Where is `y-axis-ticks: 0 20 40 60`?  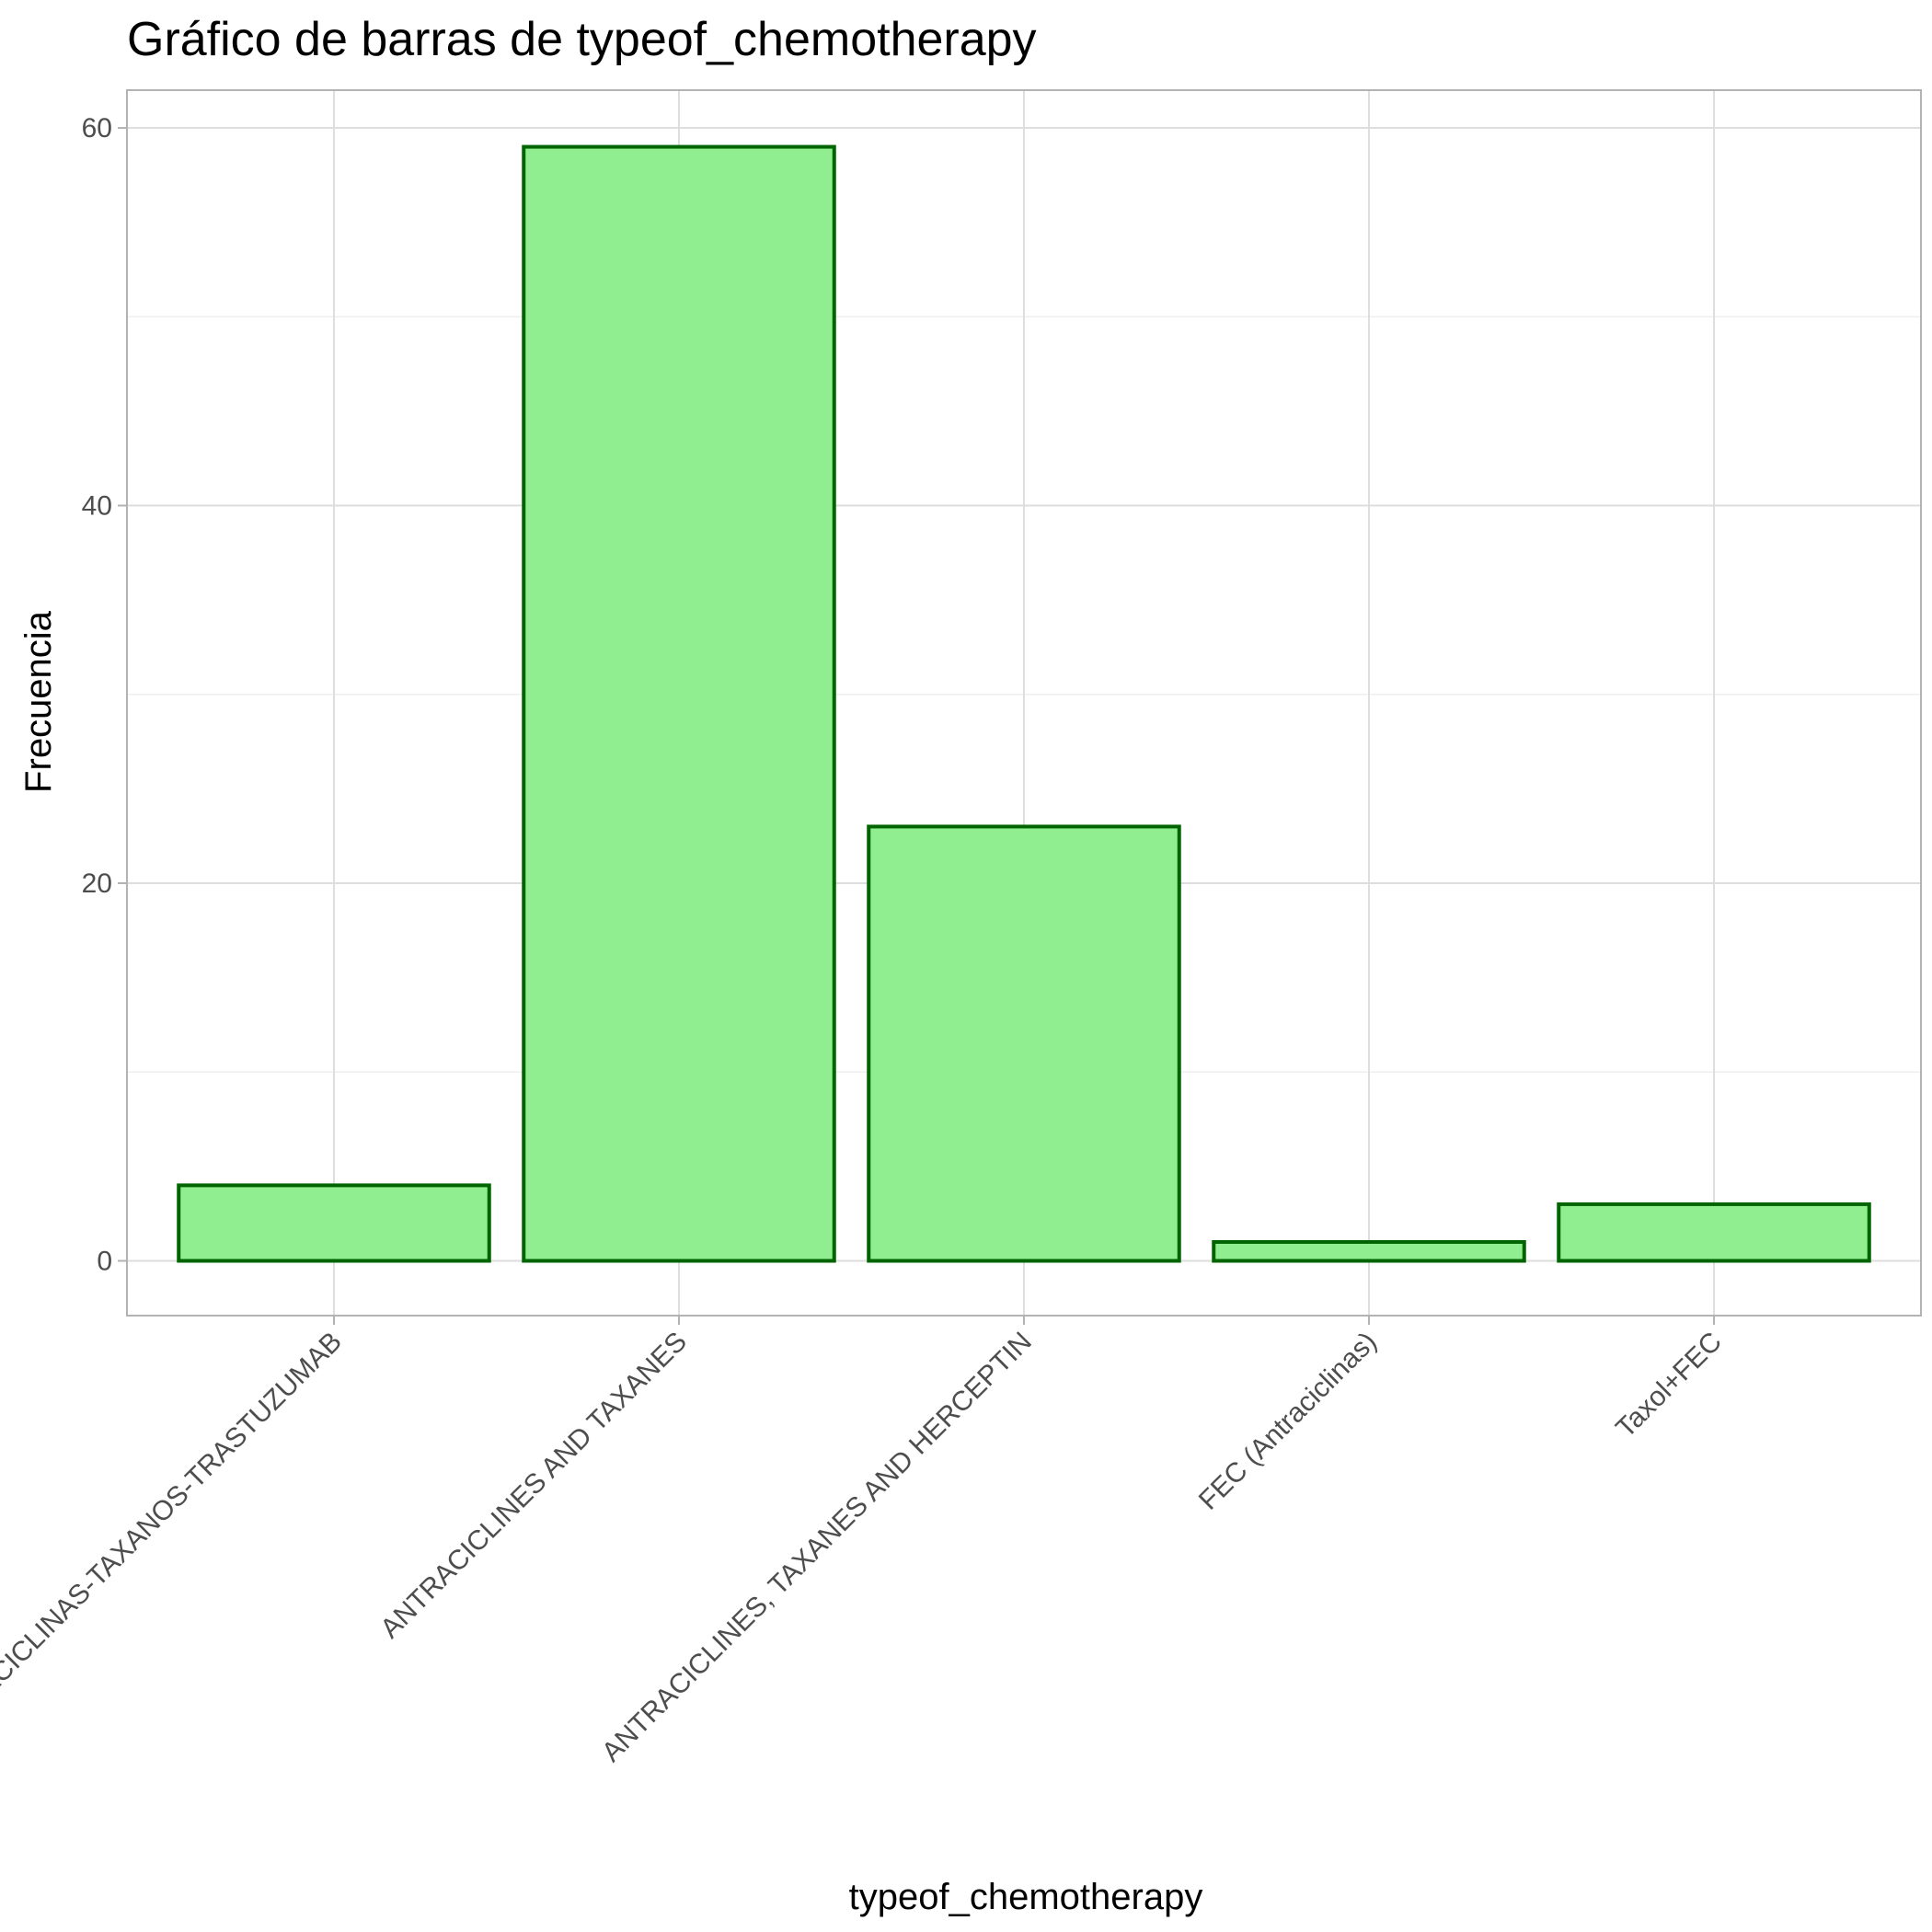 y-axis-ticks: 0 20 40 60 is located at coordinates (104, 694).